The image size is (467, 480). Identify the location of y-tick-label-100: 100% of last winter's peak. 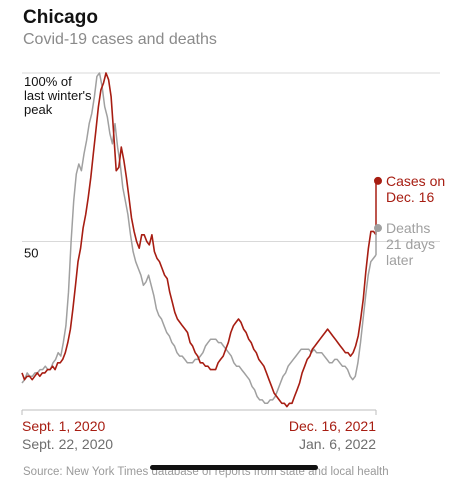
(58, 95).